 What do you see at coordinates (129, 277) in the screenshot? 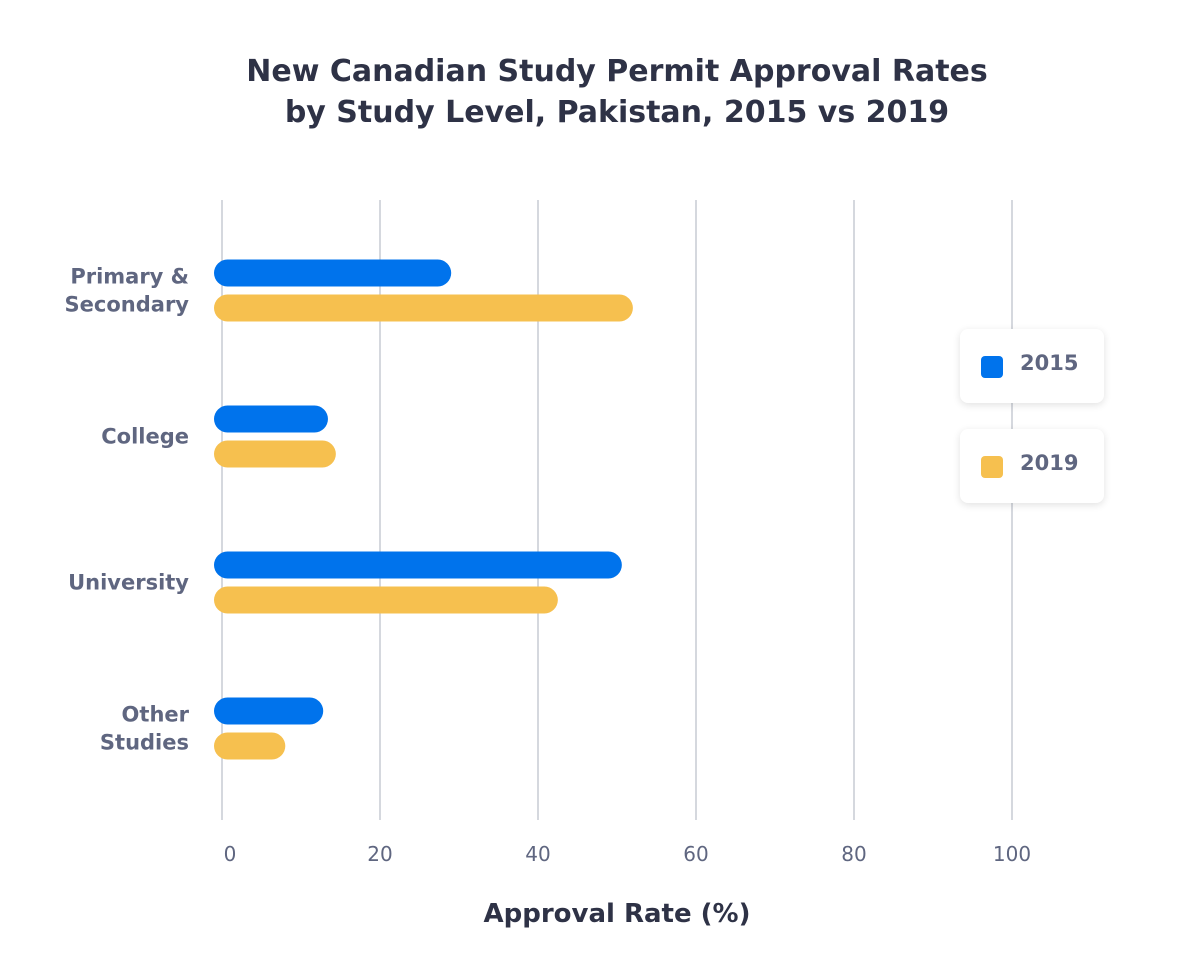
I see `category-label: Primary &` at bounding box center [129, 277].